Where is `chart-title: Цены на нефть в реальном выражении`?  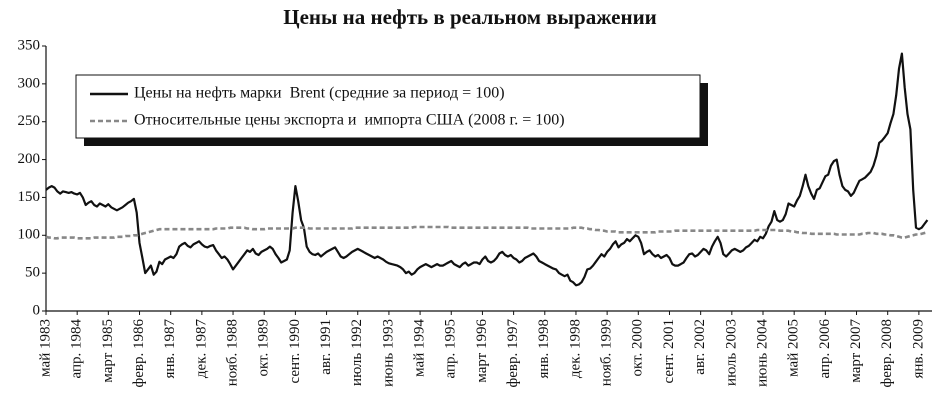
chart-title: Цены на нефть в реальном выражении is located at coordinates (470, 17).